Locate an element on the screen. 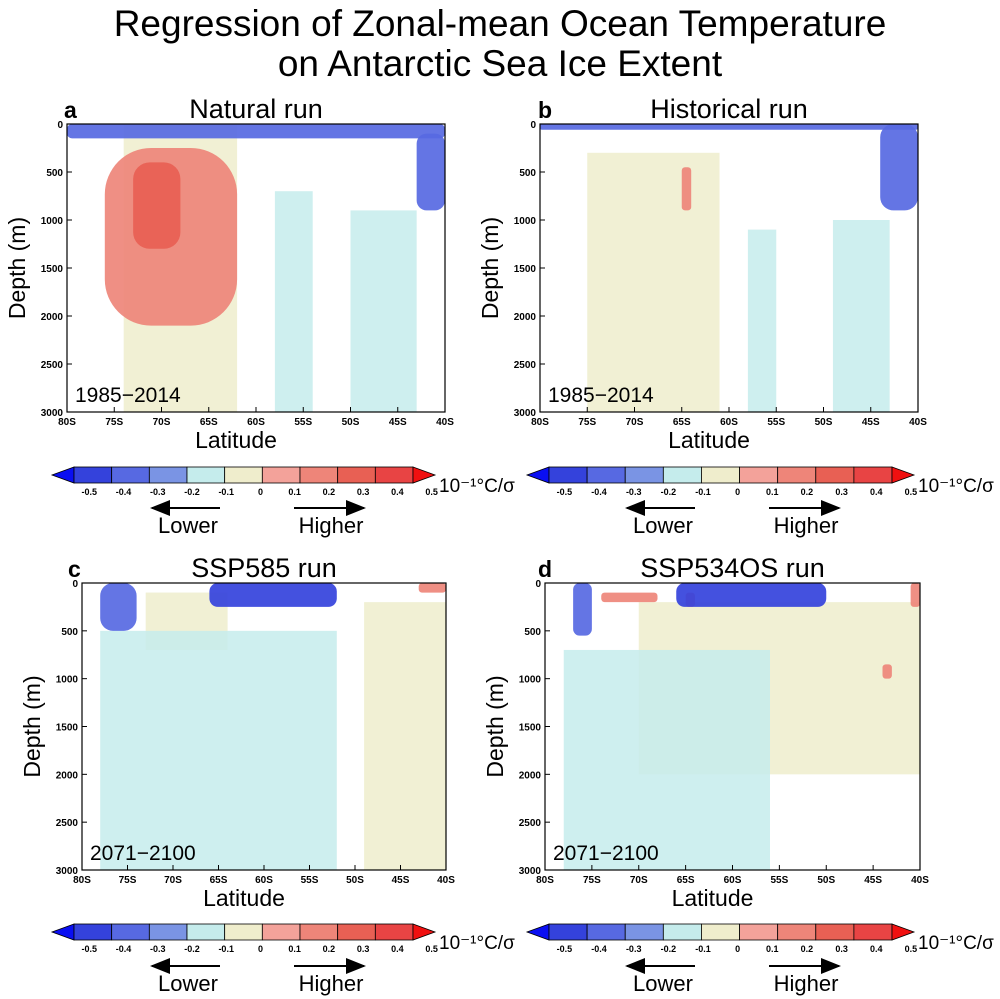 The width and height of the screenshot is (1000, 999). figure-title-line2: on Antarctic Sea Ice Extent is located at coordinates (500, 63).